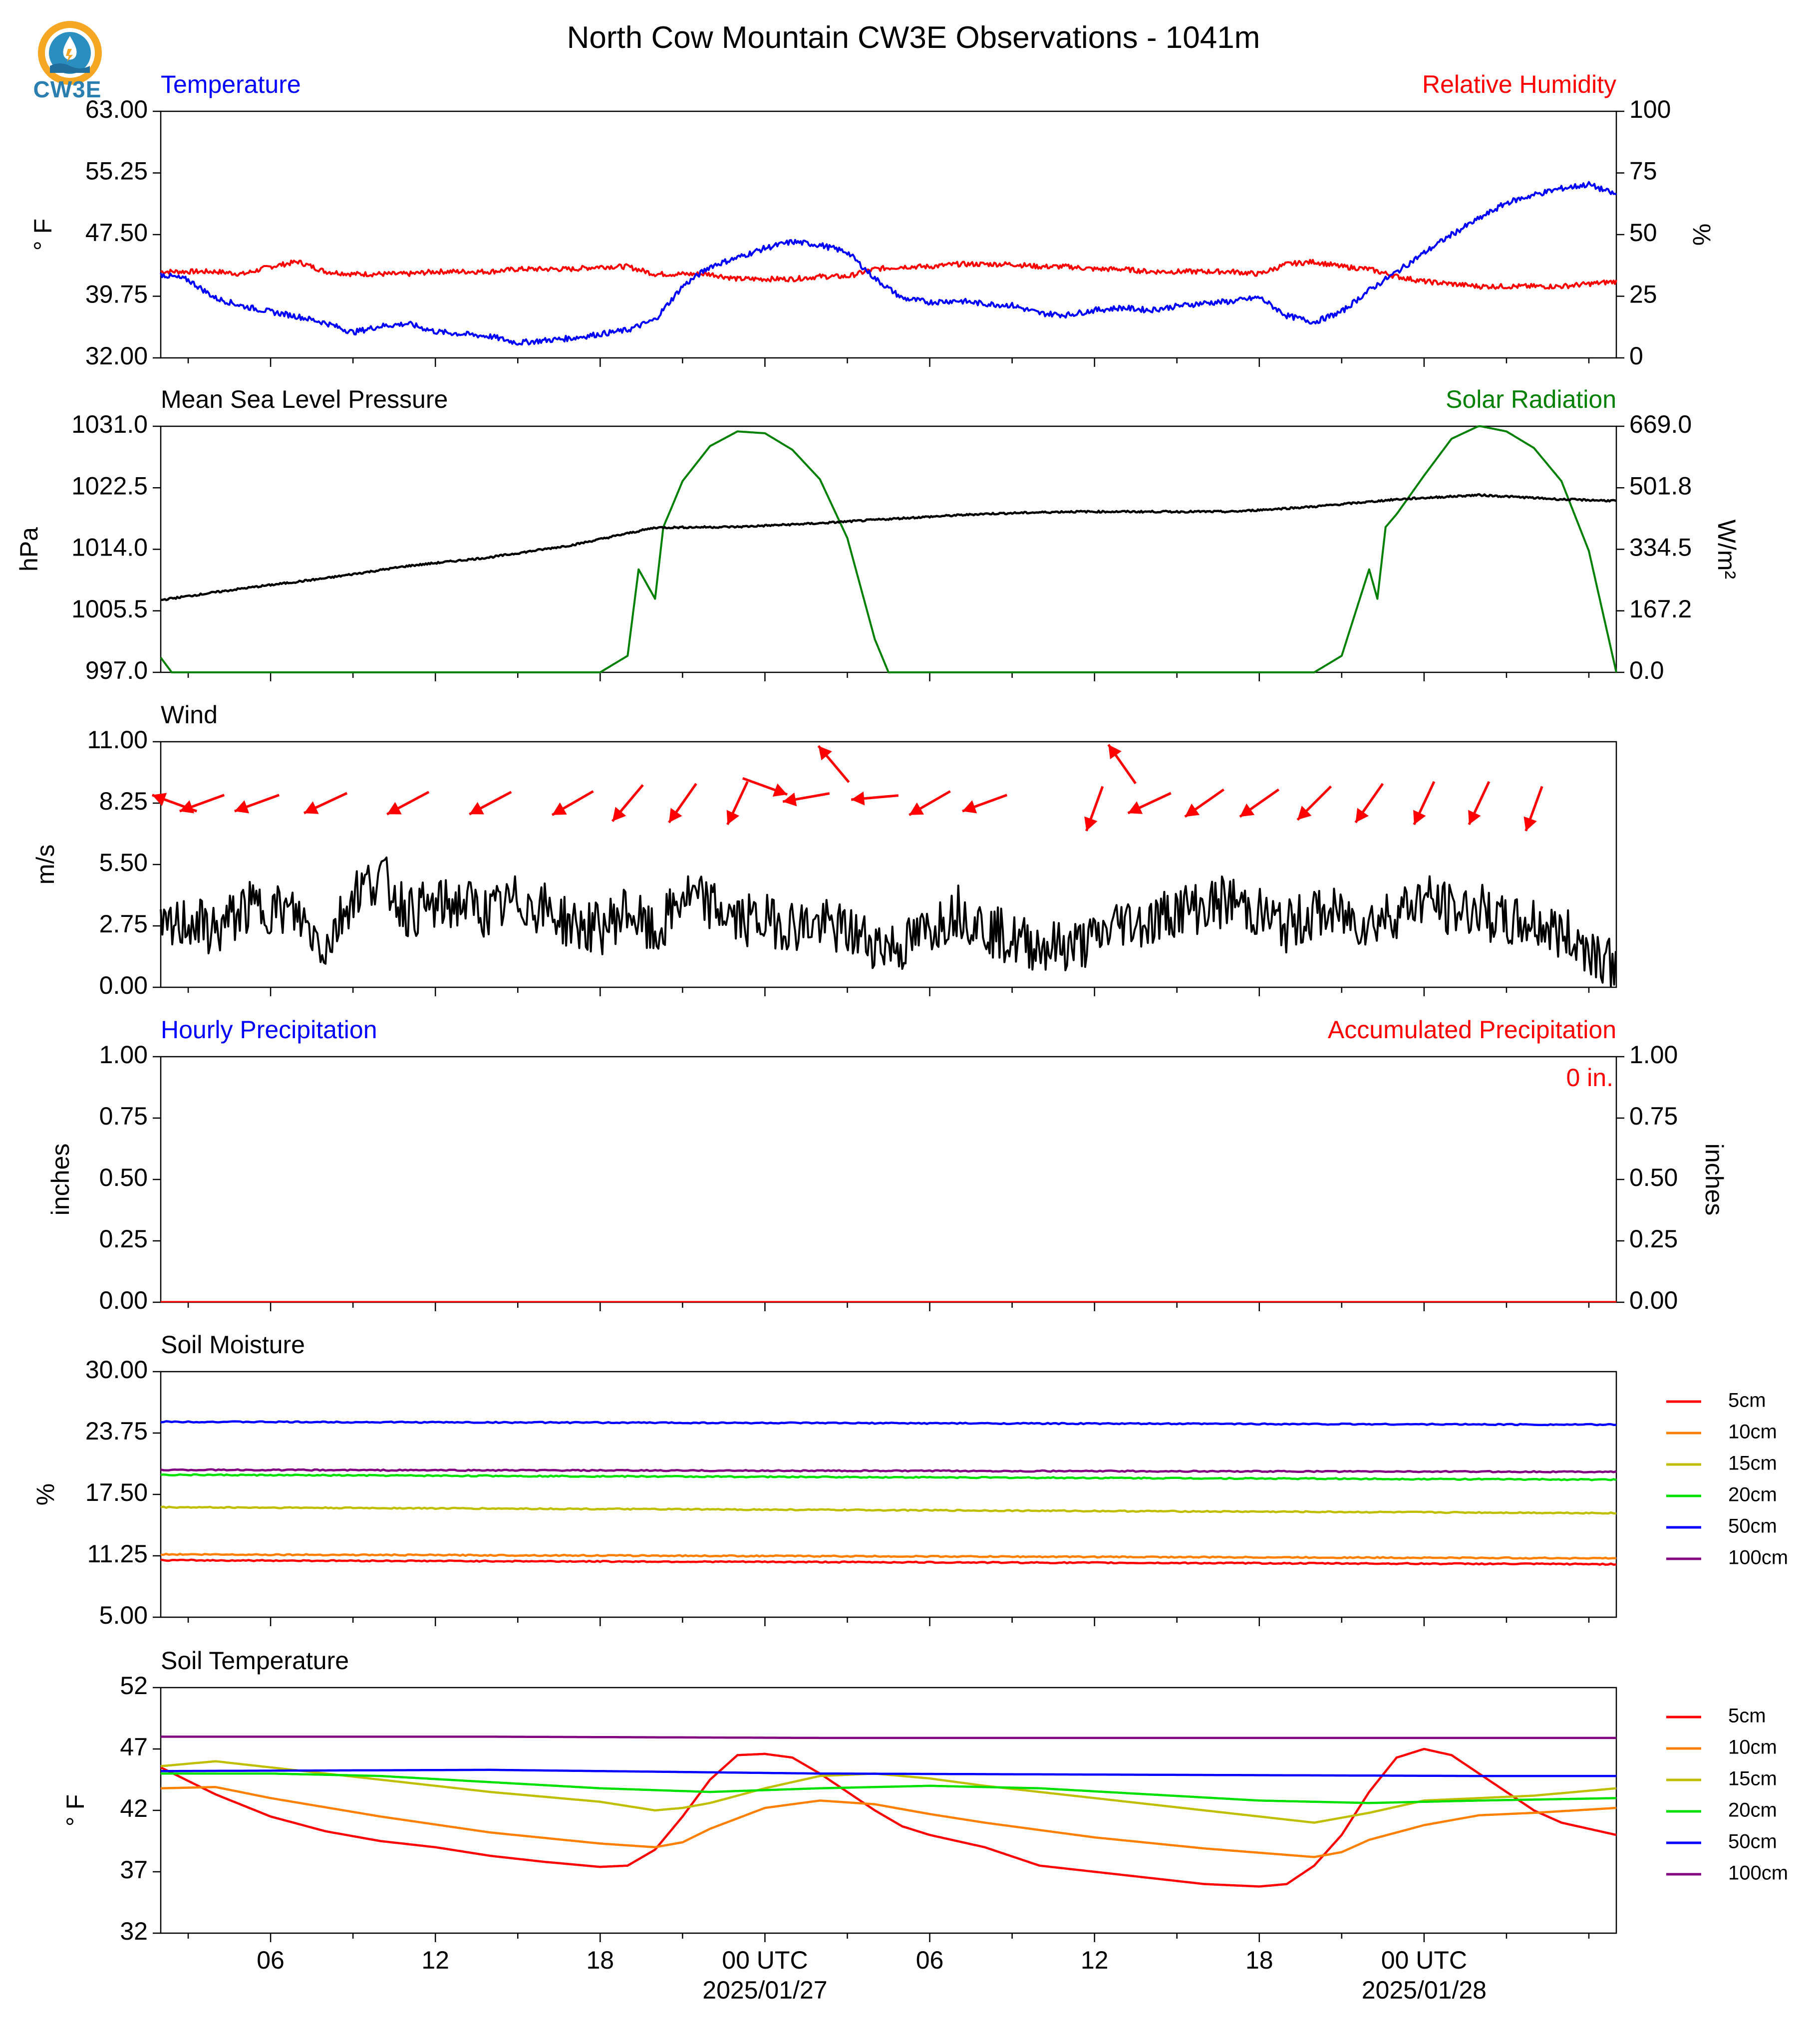  Describe the element at coordinates (123, 1055) in the screenshot. I see `y-tick-label: 1.00` at that location.